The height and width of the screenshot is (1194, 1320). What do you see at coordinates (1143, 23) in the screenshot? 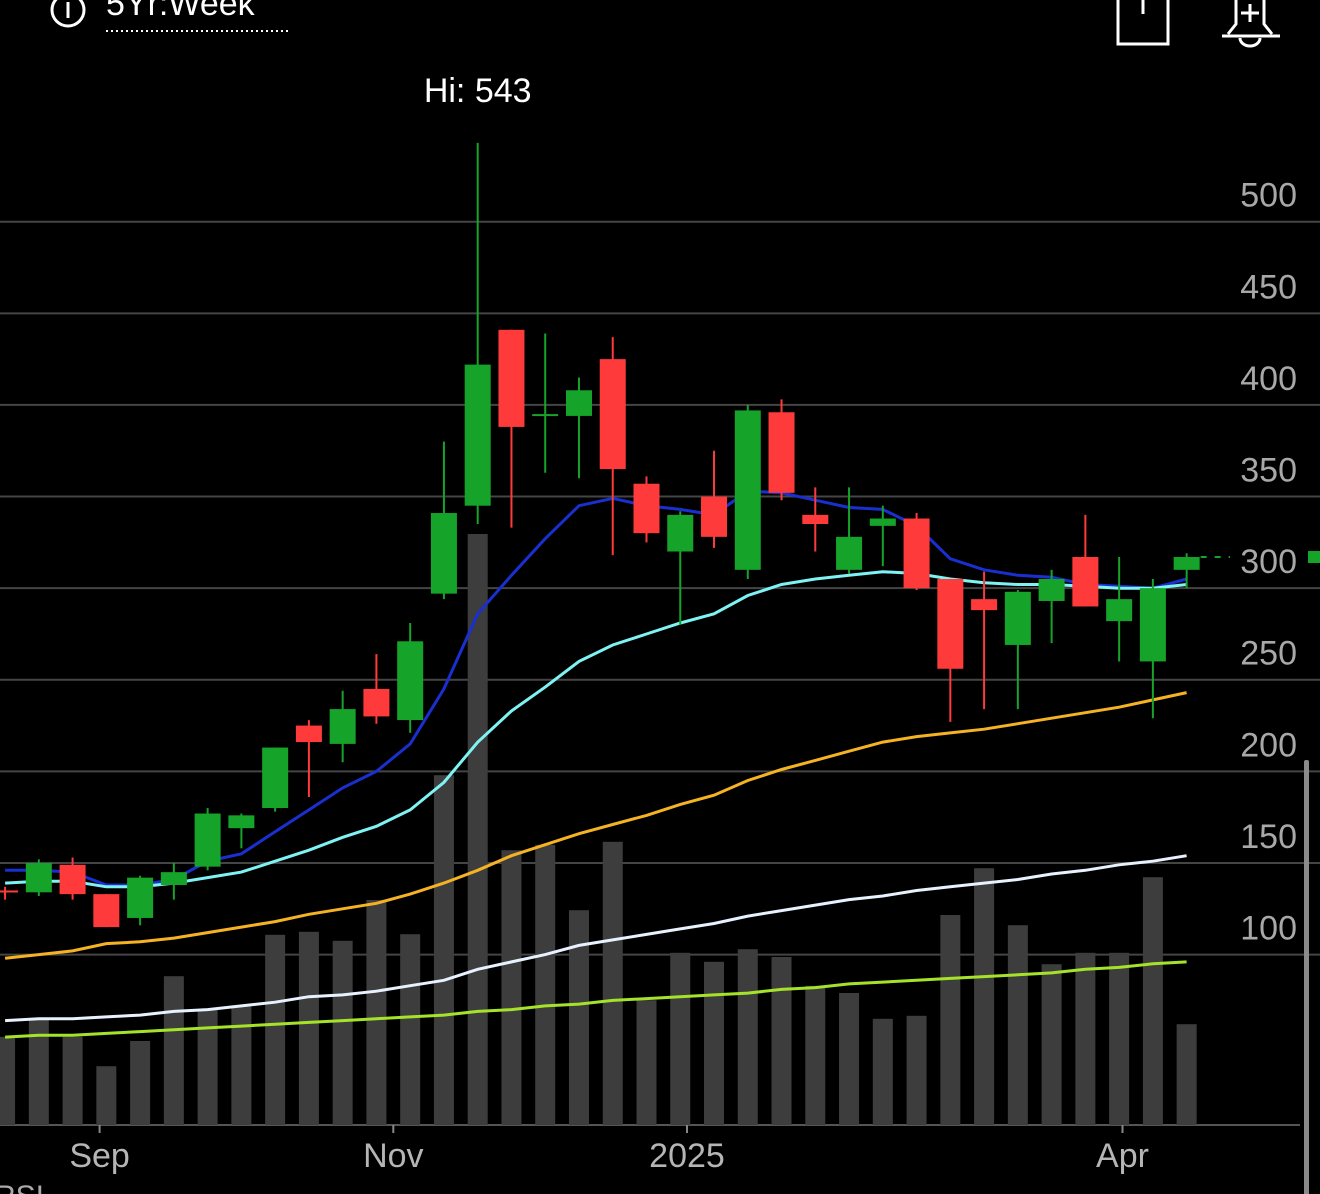
I see `share-icon` at bounding box center [1143, 23].